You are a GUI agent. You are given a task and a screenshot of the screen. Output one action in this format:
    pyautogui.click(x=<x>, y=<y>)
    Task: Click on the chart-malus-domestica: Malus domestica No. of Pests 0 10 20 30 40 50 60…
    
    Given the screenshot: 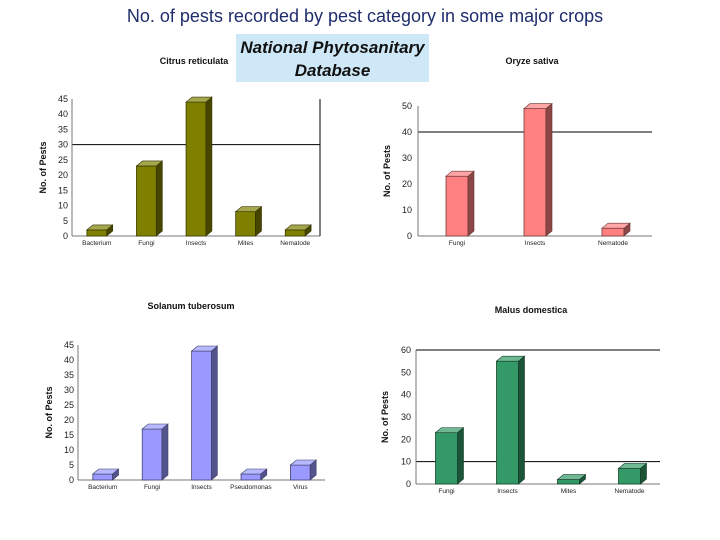 What is the action you would take?
    pyautogui.click(x=520, y=400)
    